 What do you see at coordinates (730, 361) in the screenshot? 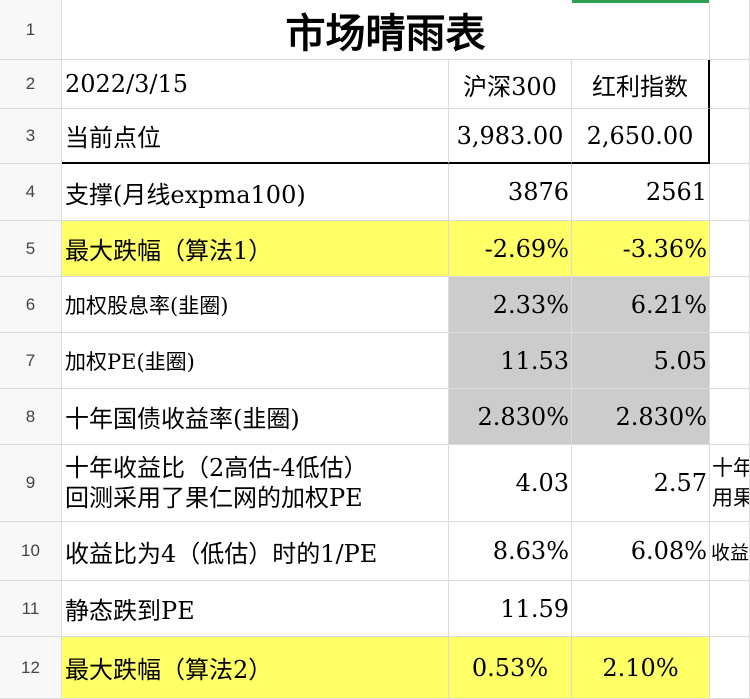
I see `cell-E7` at bounding box center [730, 361].